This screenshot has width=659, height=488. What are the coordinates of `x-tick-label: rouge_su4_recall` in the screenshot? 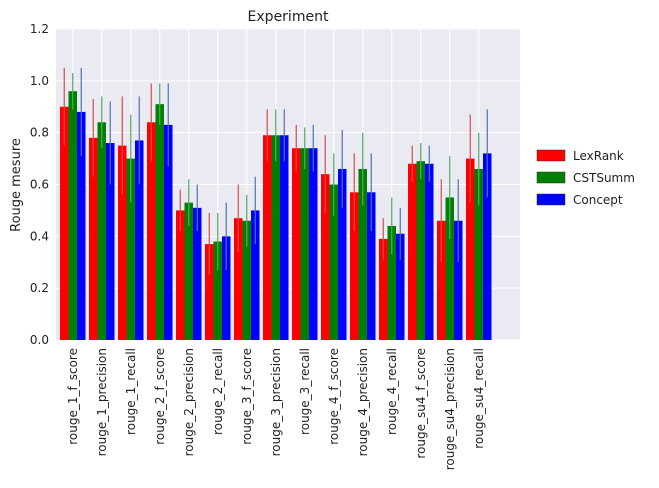 It's located at (479, 398).